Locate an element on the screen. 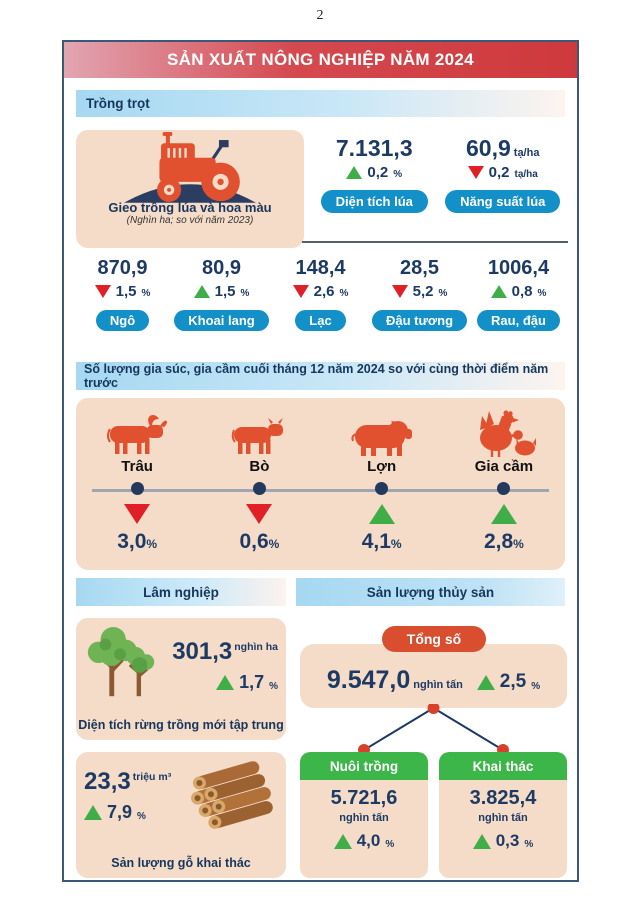 This screenshot has width=640, height=905. pig-change: 4,1 is located at coordinates (376, 541).